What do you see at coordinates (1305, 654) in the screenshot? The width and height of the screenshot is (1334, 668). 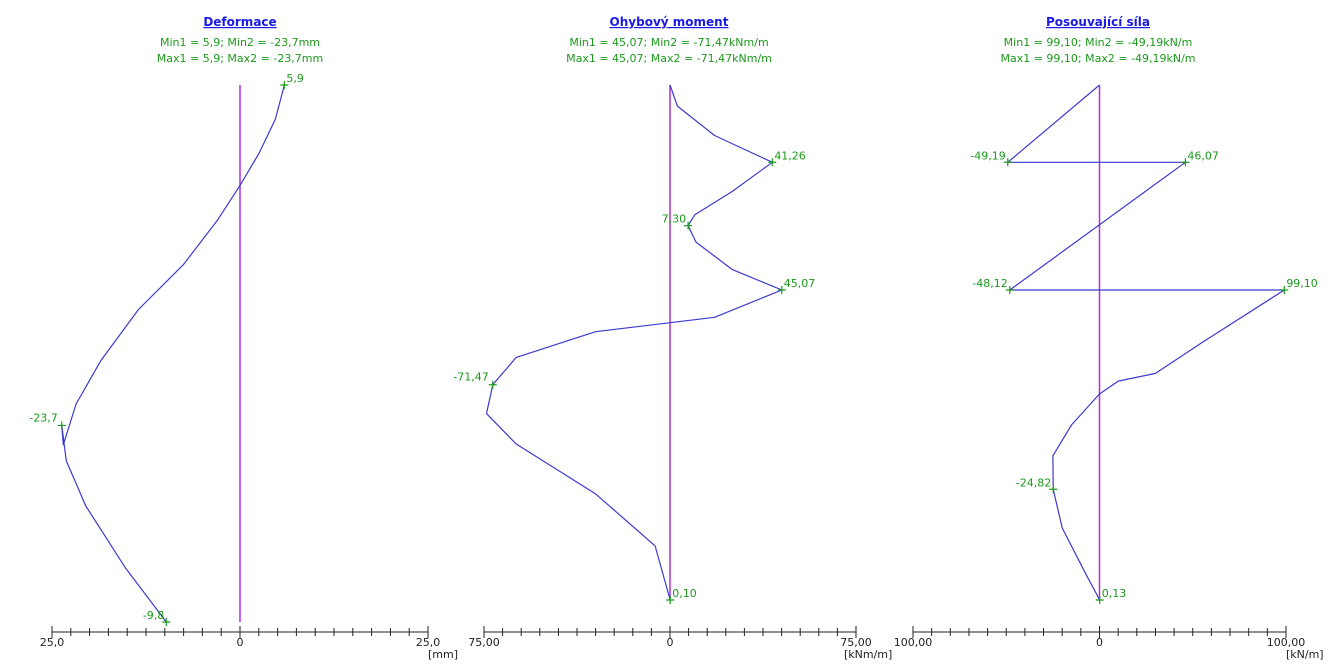 I see `axis-unit-label: [kN/m]` at bounding box center [1305, 654].